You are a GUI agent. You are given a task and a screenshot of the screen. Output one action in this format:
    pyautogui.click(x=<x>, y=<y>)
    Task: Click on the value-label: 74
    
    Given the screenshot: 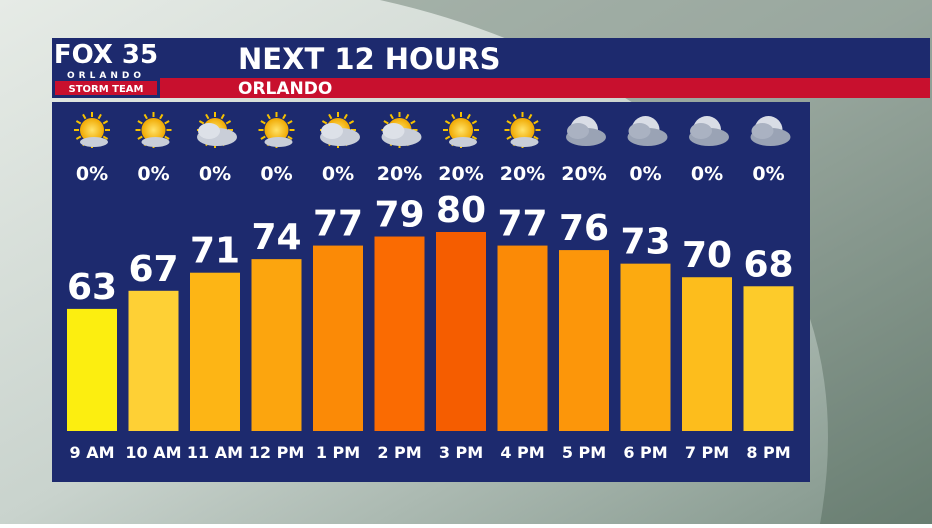 What is the action you would take?
    pyautogui.click(x=276, y=237)
    